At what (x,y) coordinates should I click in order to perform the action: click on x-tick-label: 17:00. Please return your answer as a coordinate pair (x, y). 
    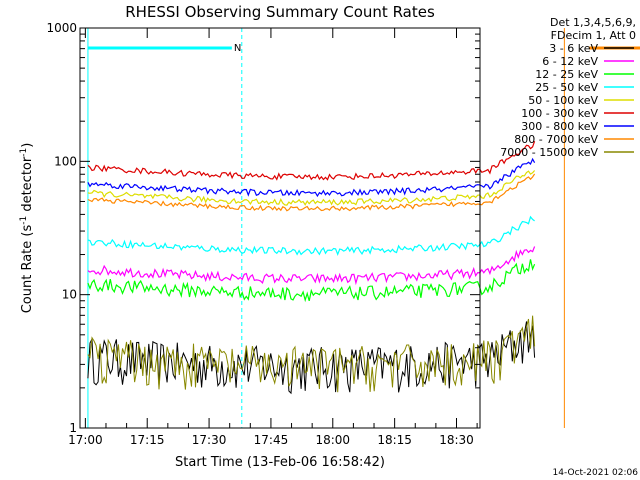
    Looking at the image, I should click on (85, 440).